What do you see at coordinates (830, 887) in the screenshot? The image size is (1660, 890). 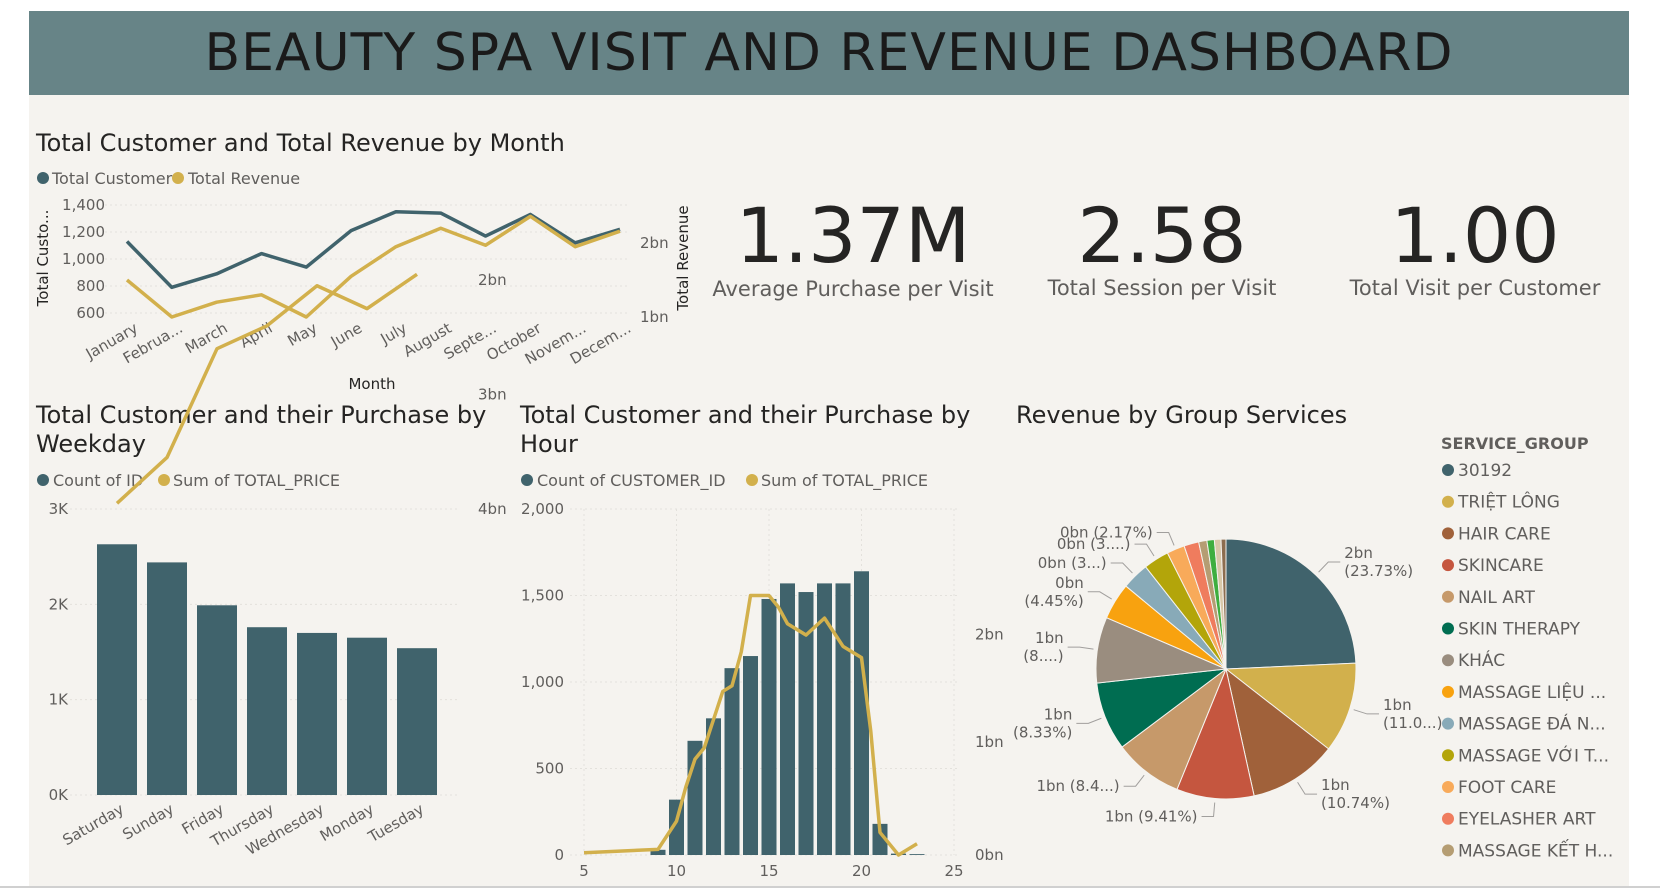 I see `page-bottom-border` at bounding box center [830, 887].